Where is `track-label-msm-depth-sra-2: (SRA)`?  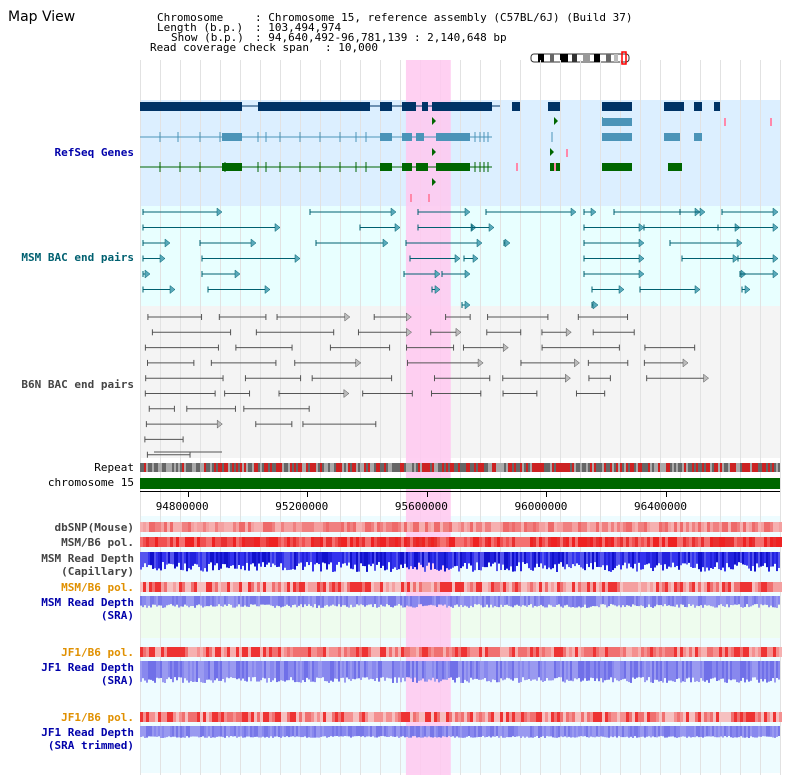
track-label-msm-depth-sra-2: (SRA) is located at coordinates (117, 615).